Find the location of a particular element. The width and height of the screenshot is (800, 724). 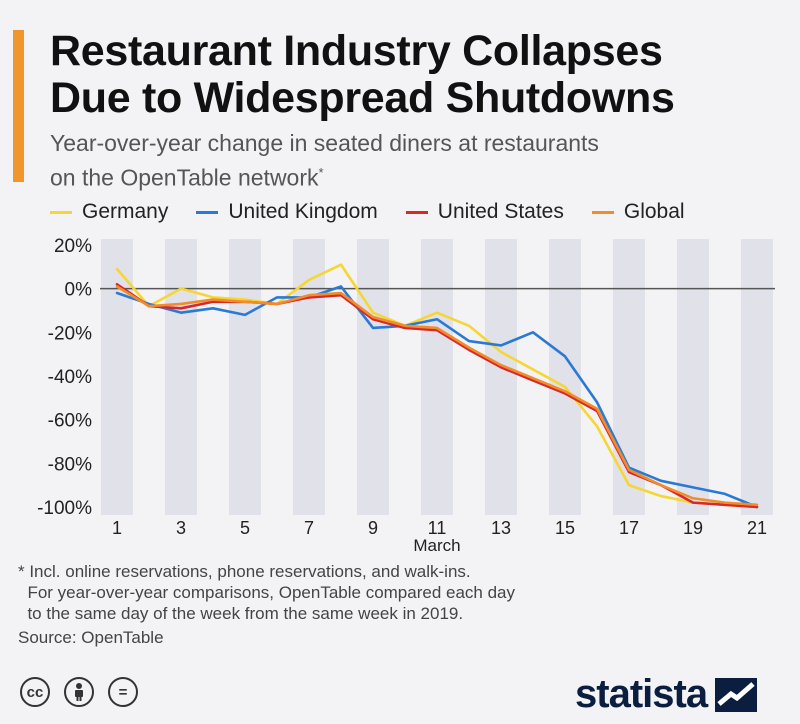

x-tick-label: 9 is located at coordinates (373, 528).